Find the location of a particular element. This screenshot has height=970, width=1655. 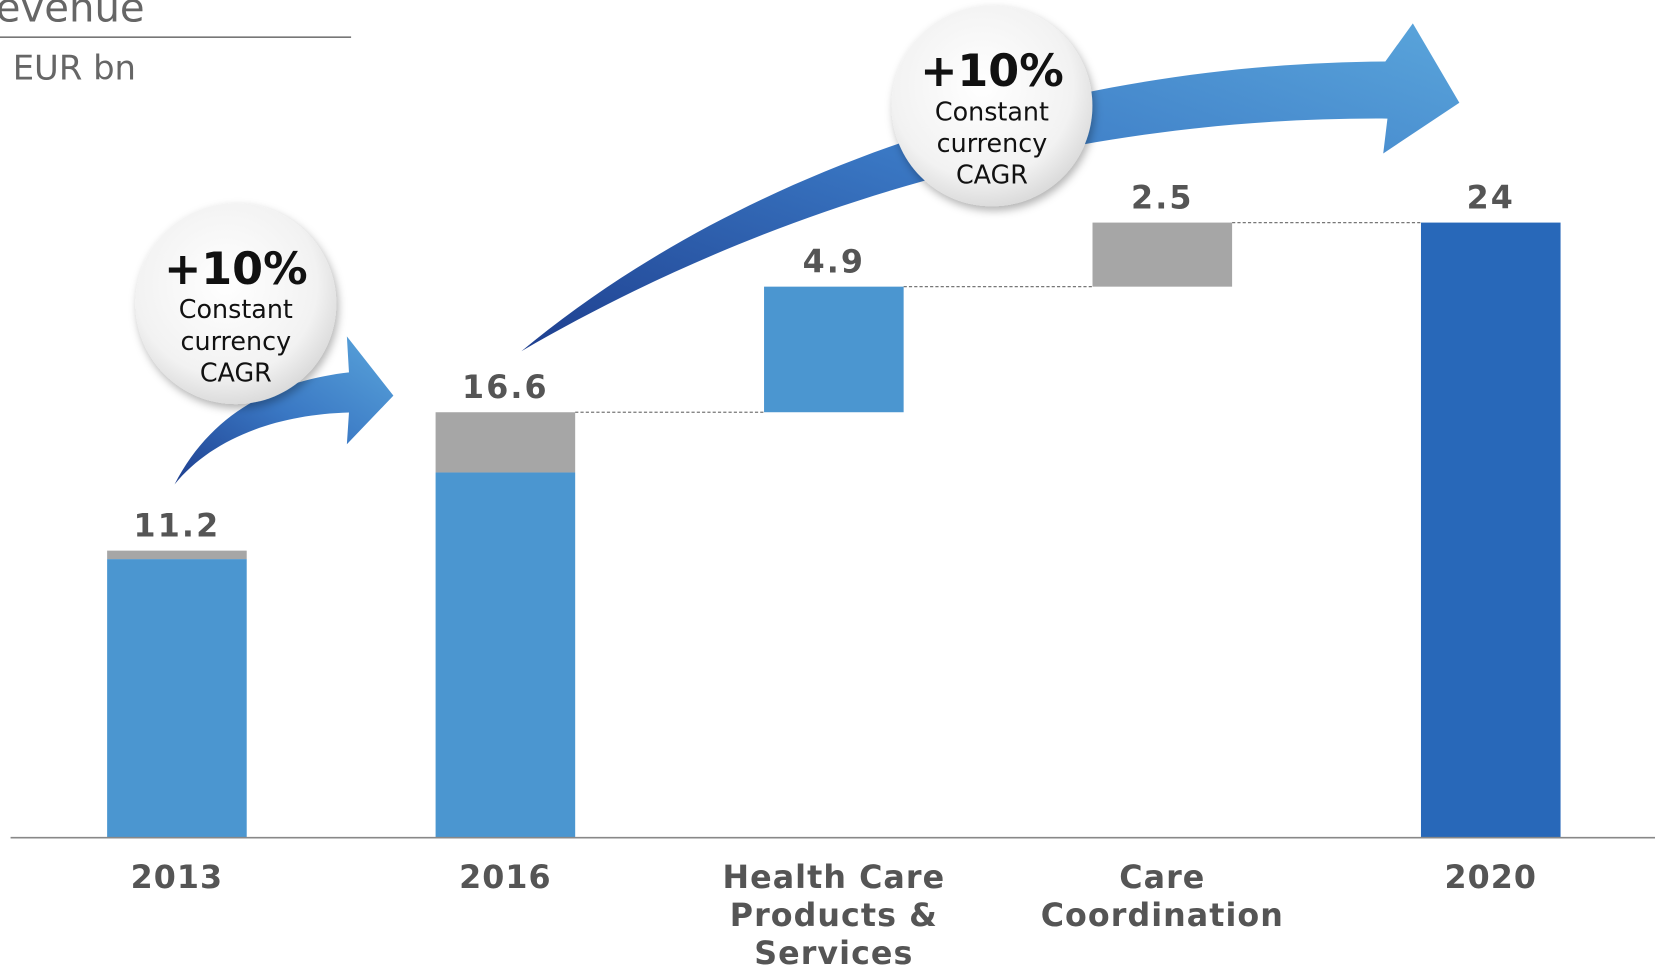

chart-subtitle: EUR bn is located at coordinates (74, 67).